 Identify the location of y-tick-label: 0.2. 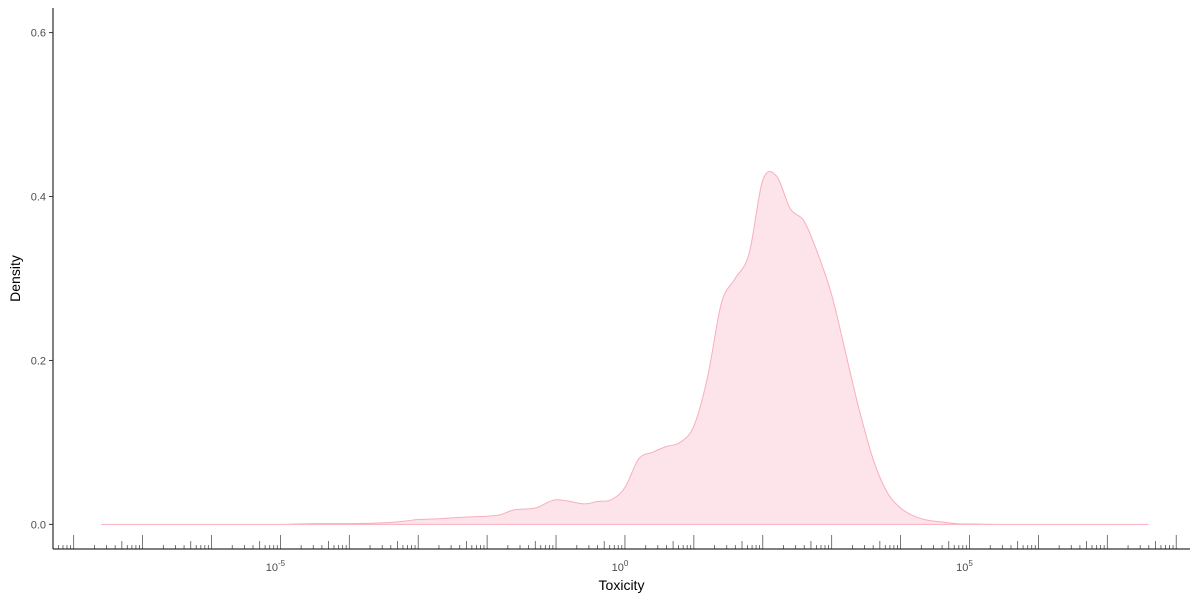
(38, 361).